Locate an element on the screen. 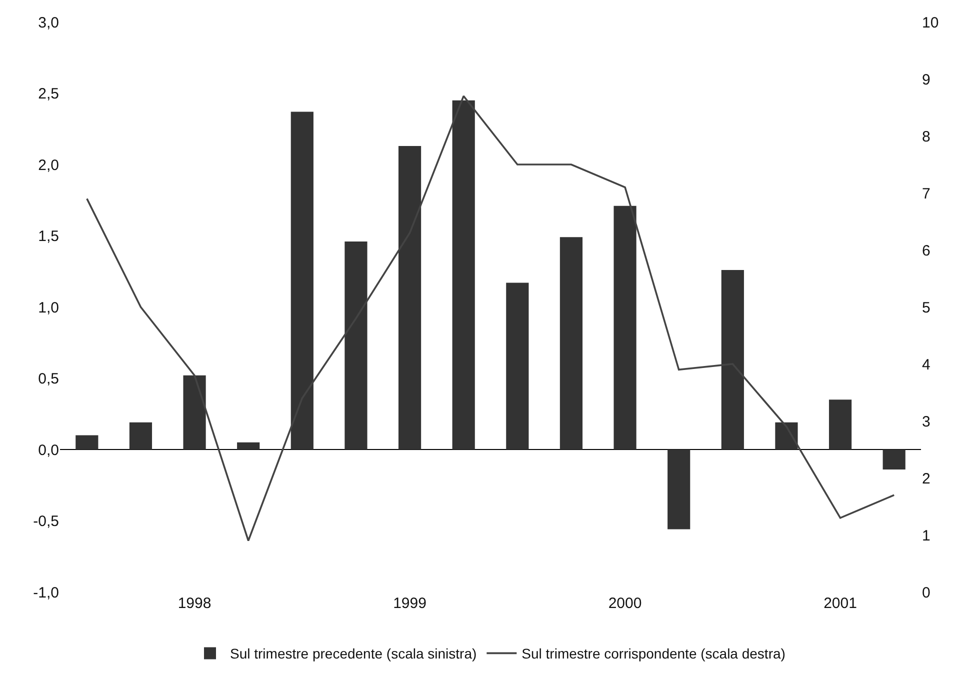 The image size is (971, 682). x-tick-label: 1998 is located at coordinates (195, 603).